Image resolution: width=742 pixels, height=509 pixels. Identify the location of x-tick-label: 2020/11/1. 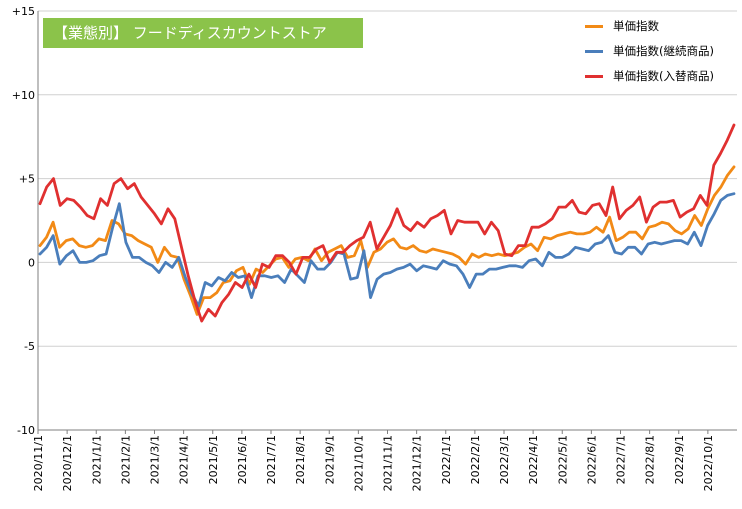
(38, 463).